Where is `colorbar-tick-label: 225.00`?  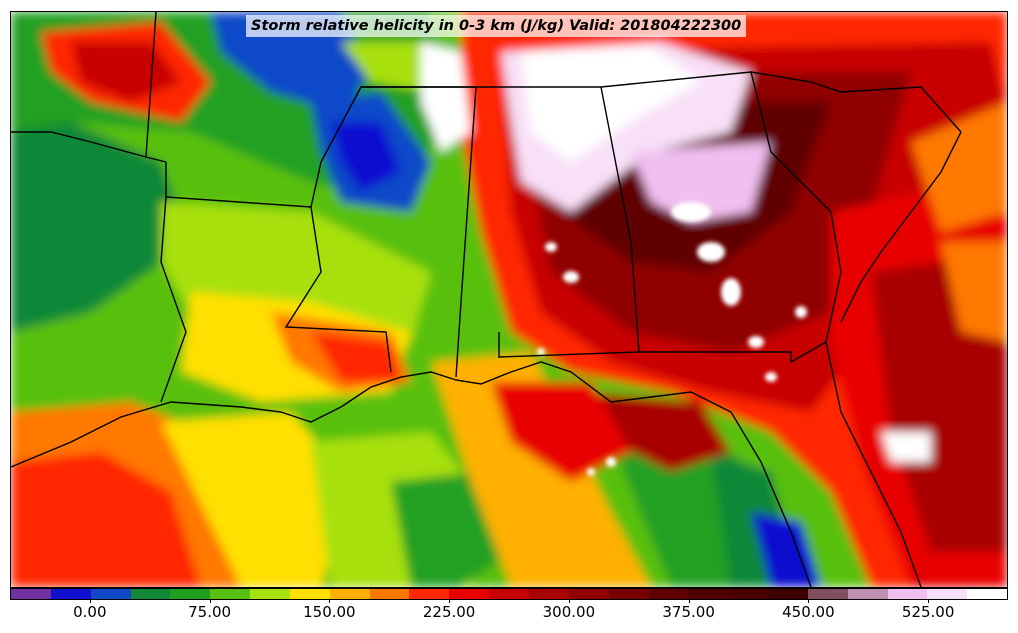 colorbar-tick-label: 225.00 is located at coordinates (449, 612).